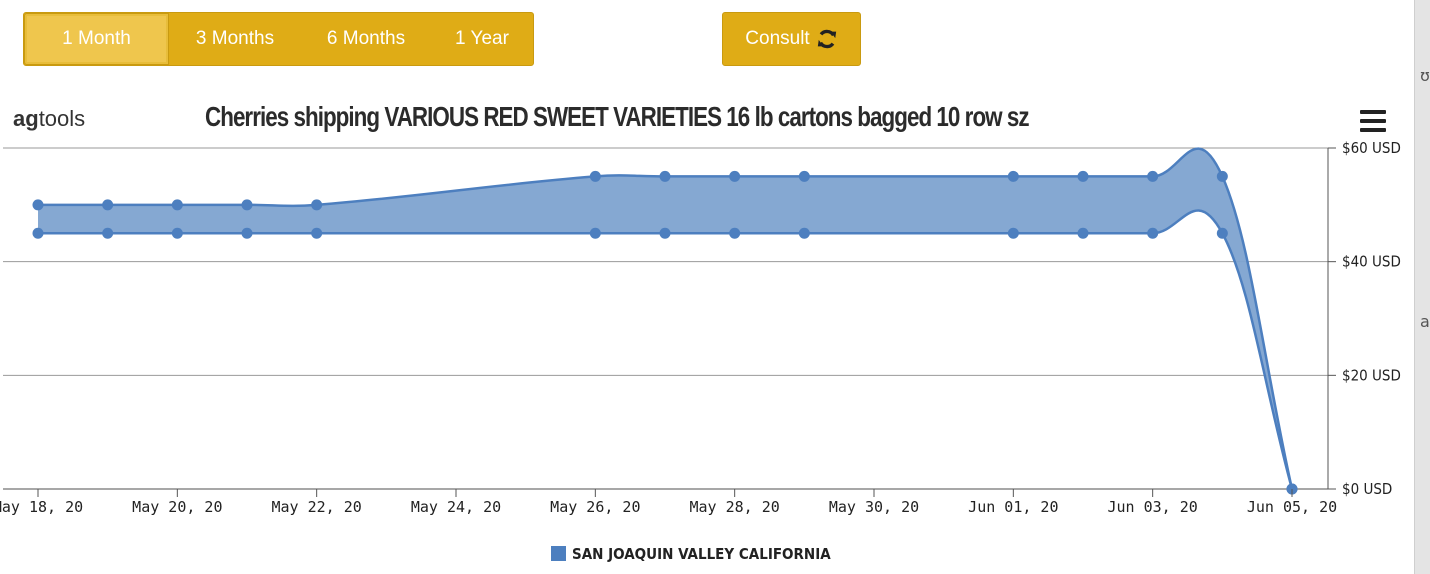 Image resolution: width=1430 pixels, height=574 pixels. I want to click on y-tick-label: $20 USD, so click(1371, 375).